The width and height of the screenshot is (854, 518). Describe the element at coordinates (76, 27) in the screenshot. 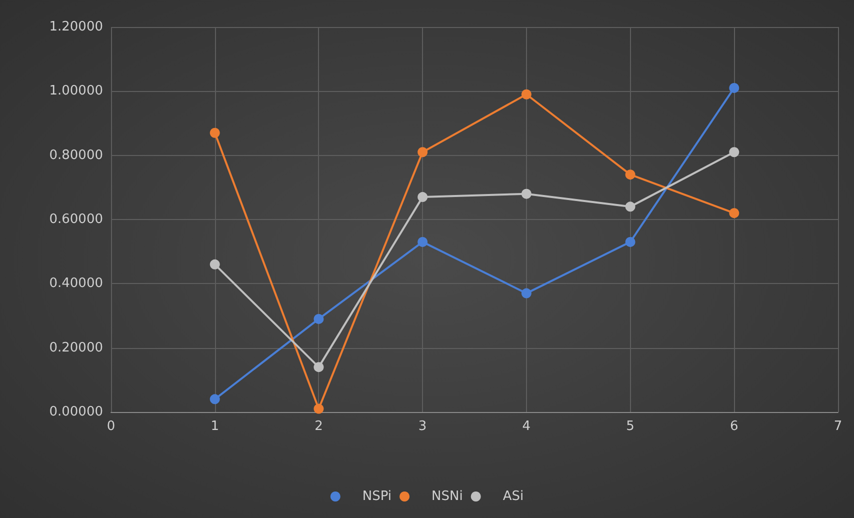

I see `y-tick-label: 1.20000` at that location.